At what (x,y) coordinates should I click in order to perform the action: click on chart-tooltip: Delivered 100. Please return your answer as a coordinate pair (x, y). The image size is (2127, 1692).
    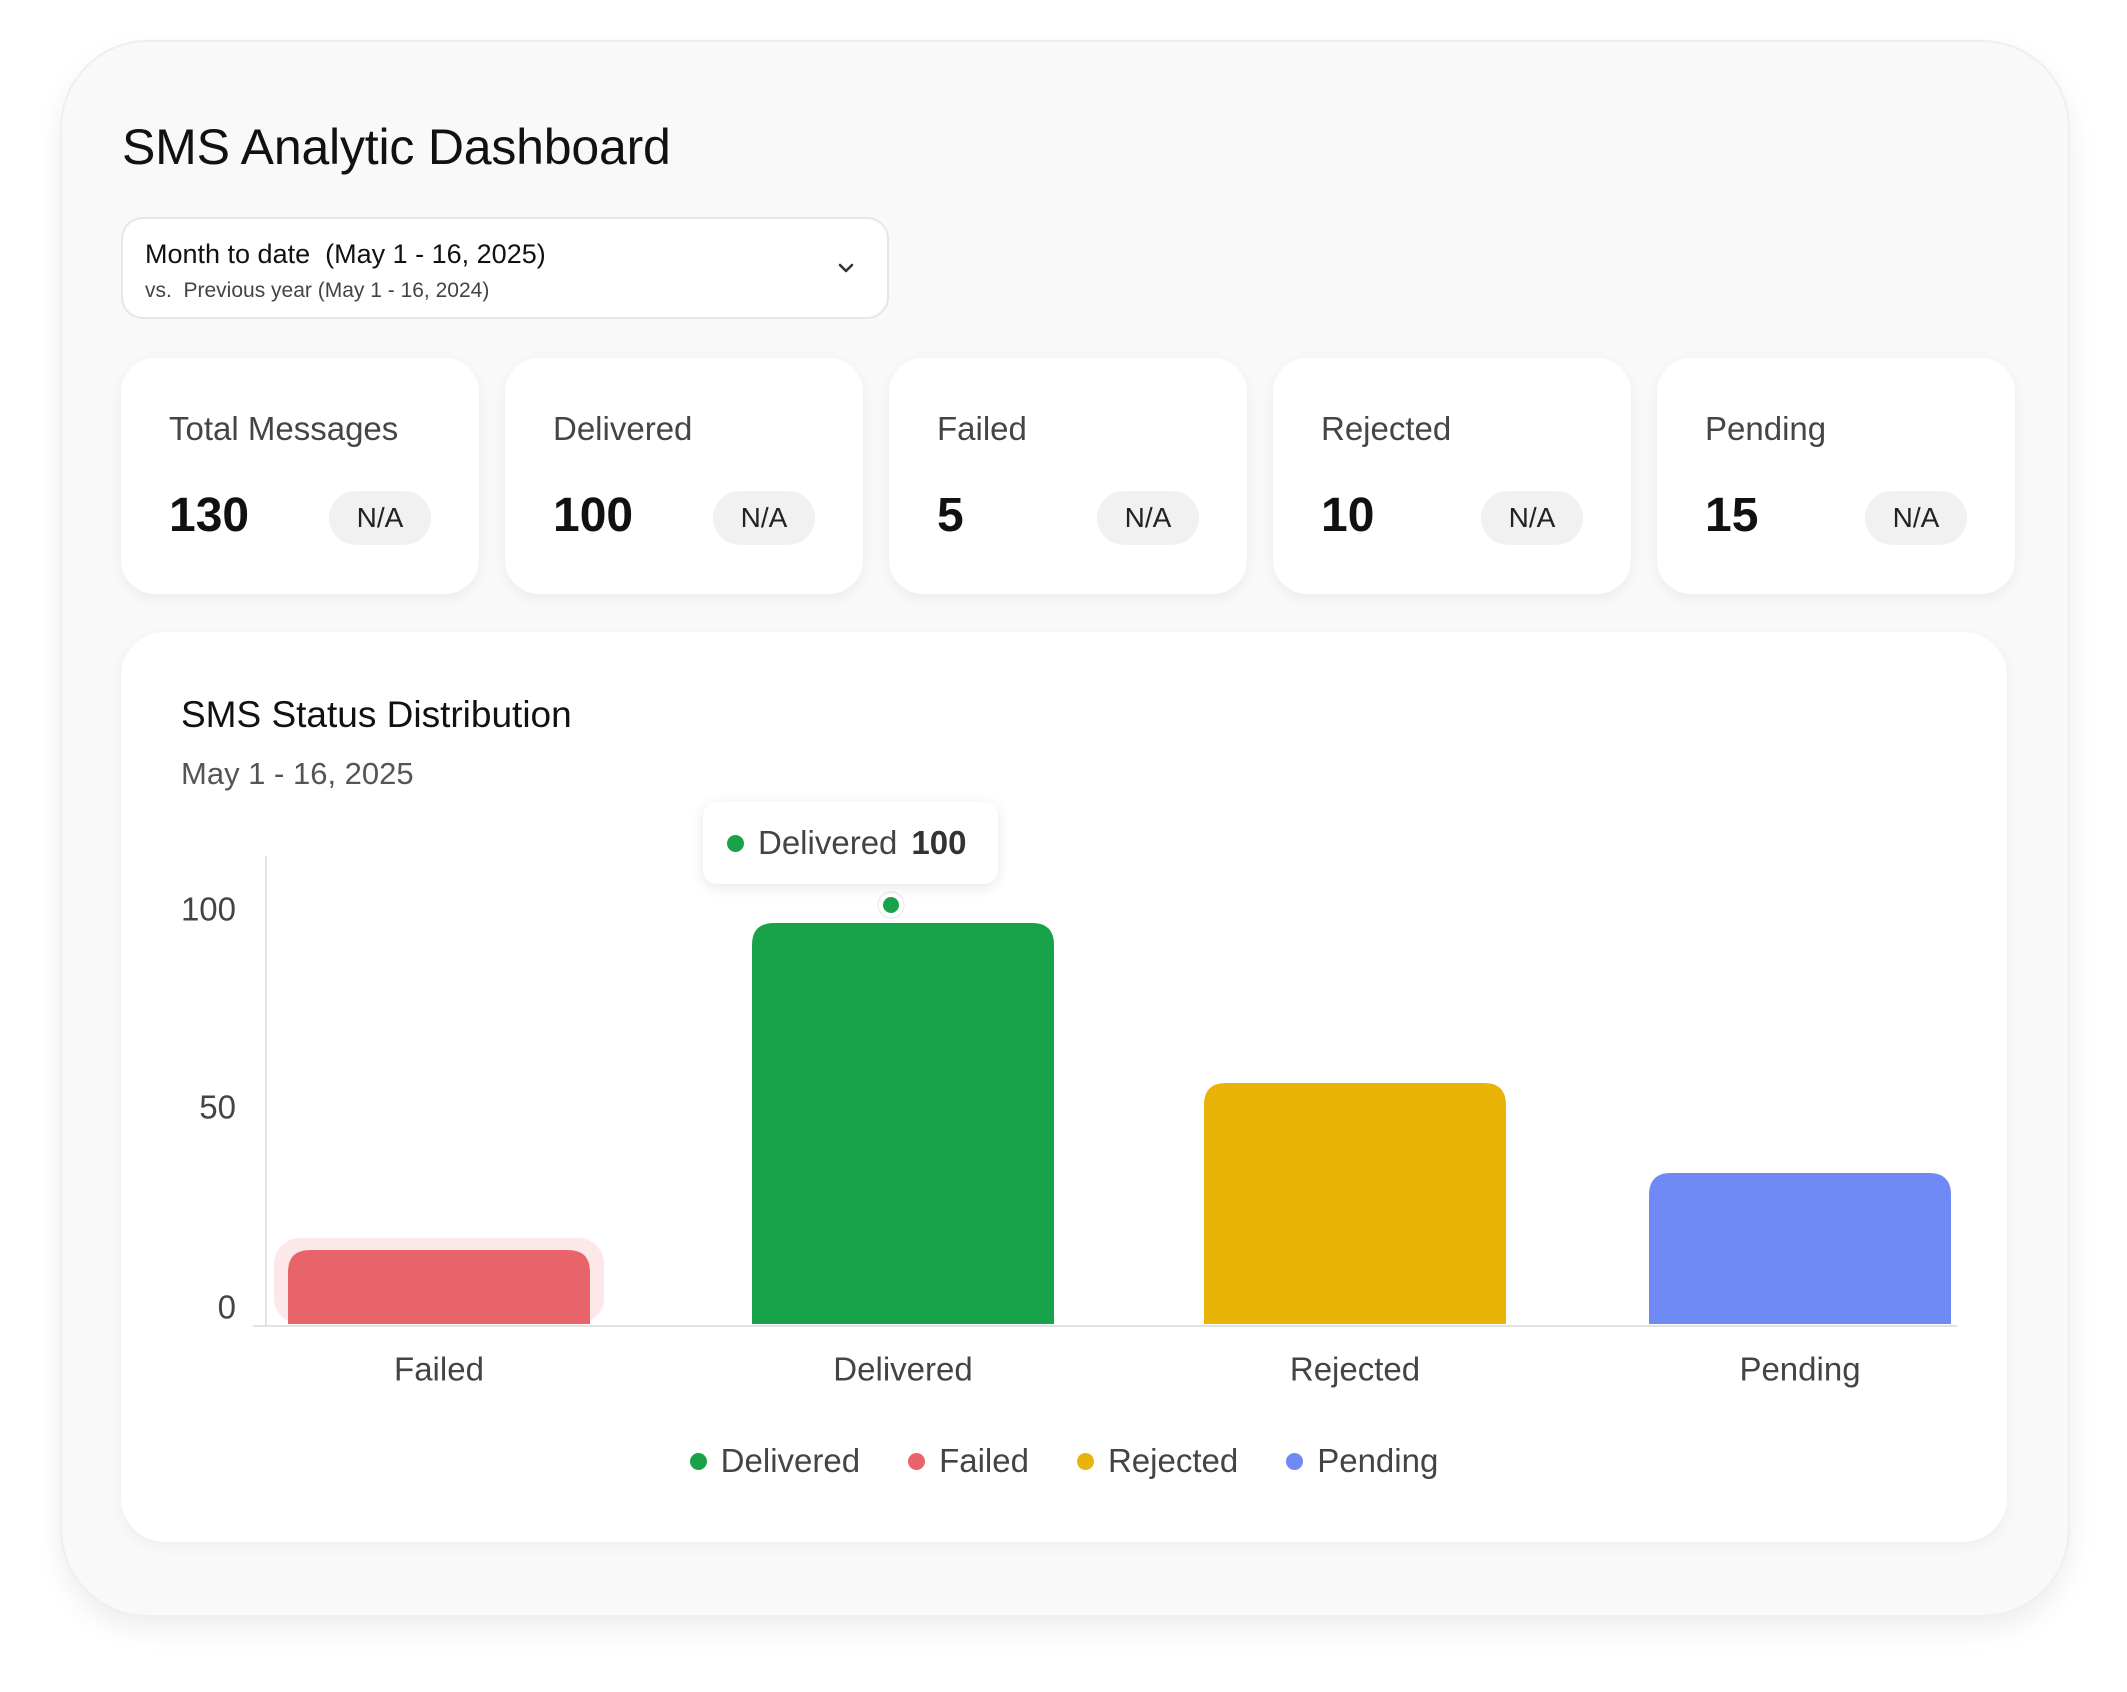
    Looking at the image, I should click on (851, 843).